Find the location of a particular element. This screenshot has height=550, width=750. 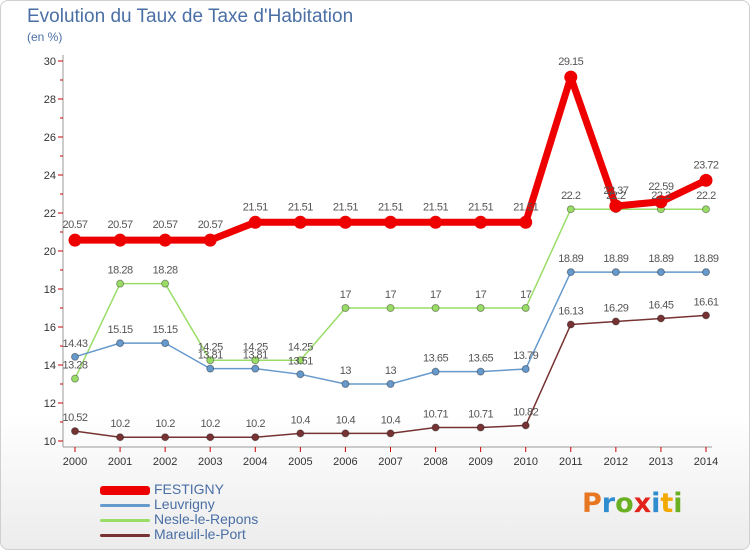

logo-letter: i is located at coordinates (656, 503).